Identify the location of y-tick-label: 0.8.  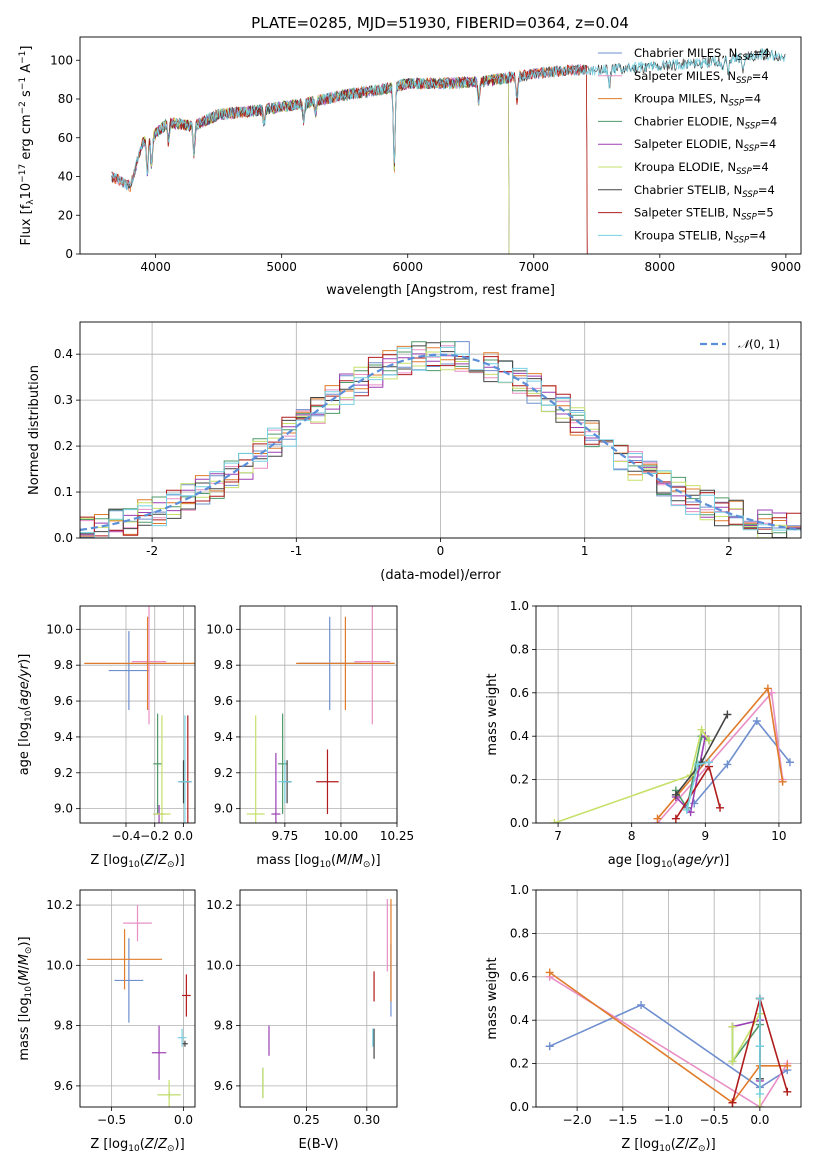
(519, 933).